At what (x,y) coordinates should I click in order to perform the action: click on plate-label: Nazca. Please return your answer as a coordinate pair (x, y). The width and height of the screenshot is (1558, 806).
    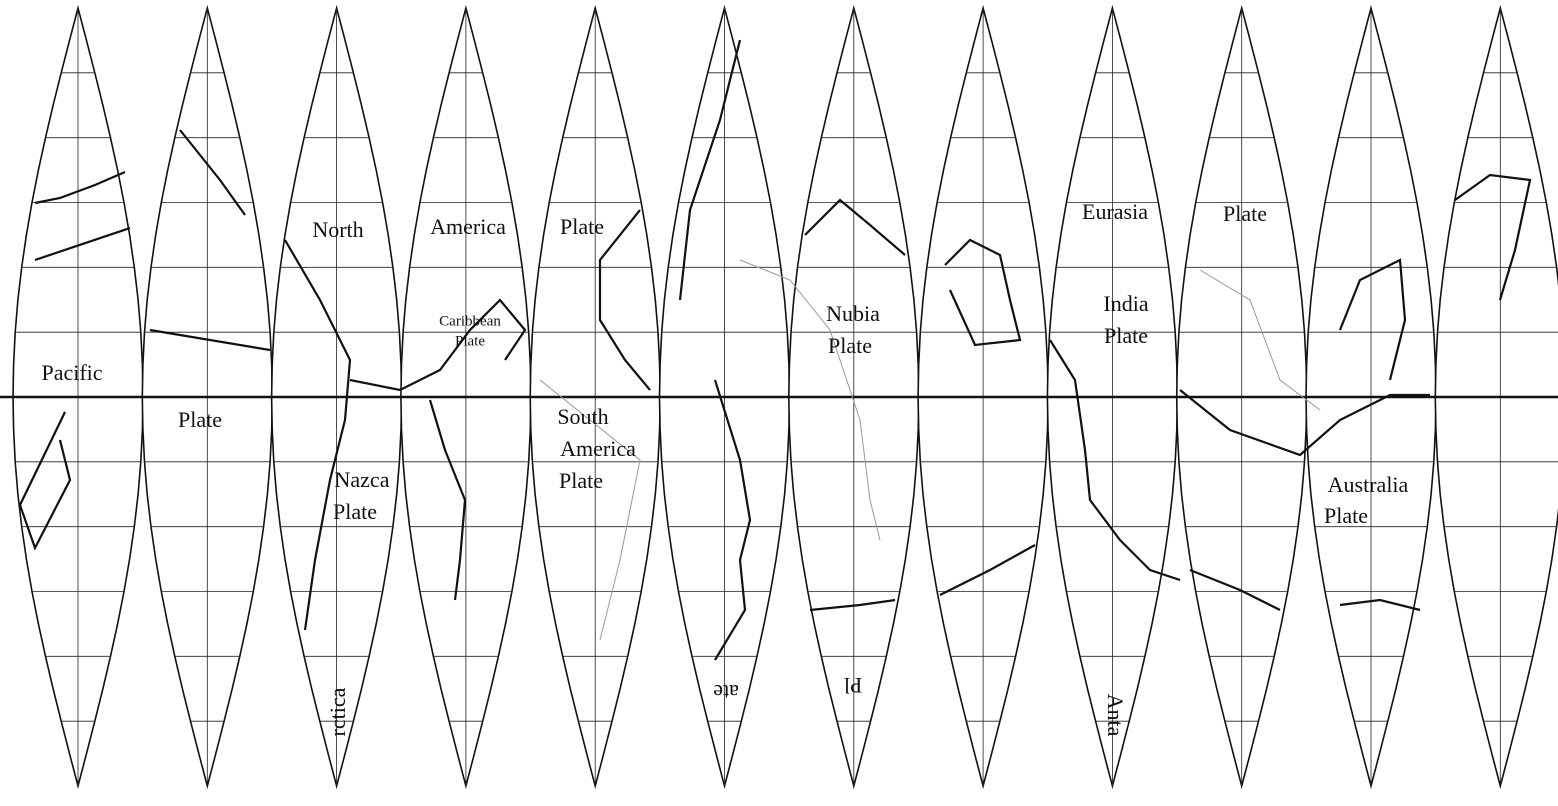
    Looking at the image, I should click on (362, 479).